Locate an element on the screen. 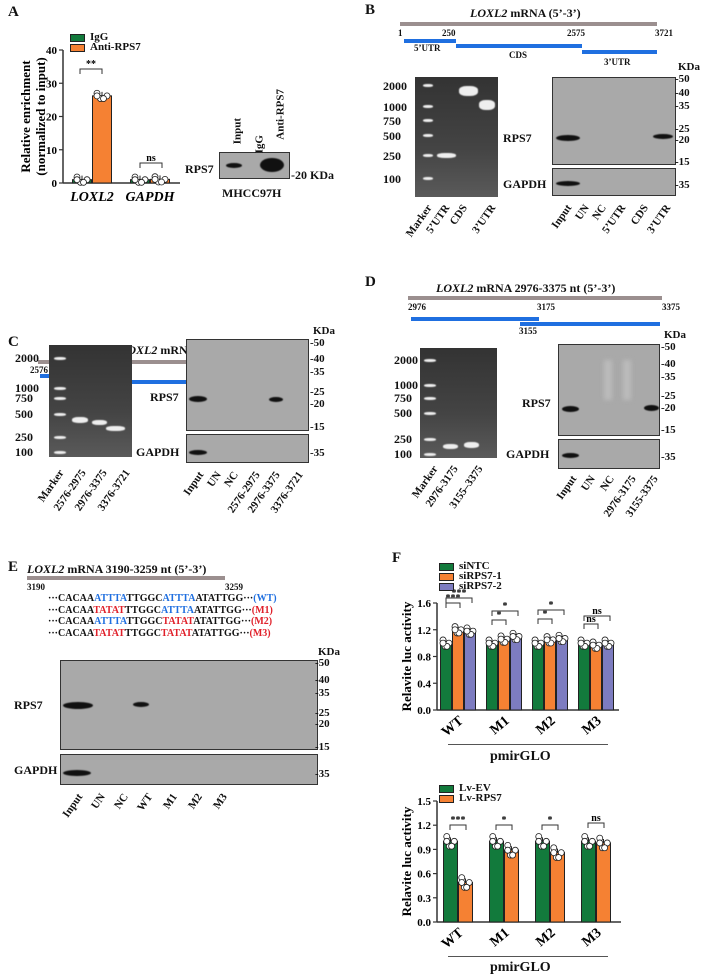 The image size is (701, 977). gel-marker-label: 750 is located at coordinates (392, 121).